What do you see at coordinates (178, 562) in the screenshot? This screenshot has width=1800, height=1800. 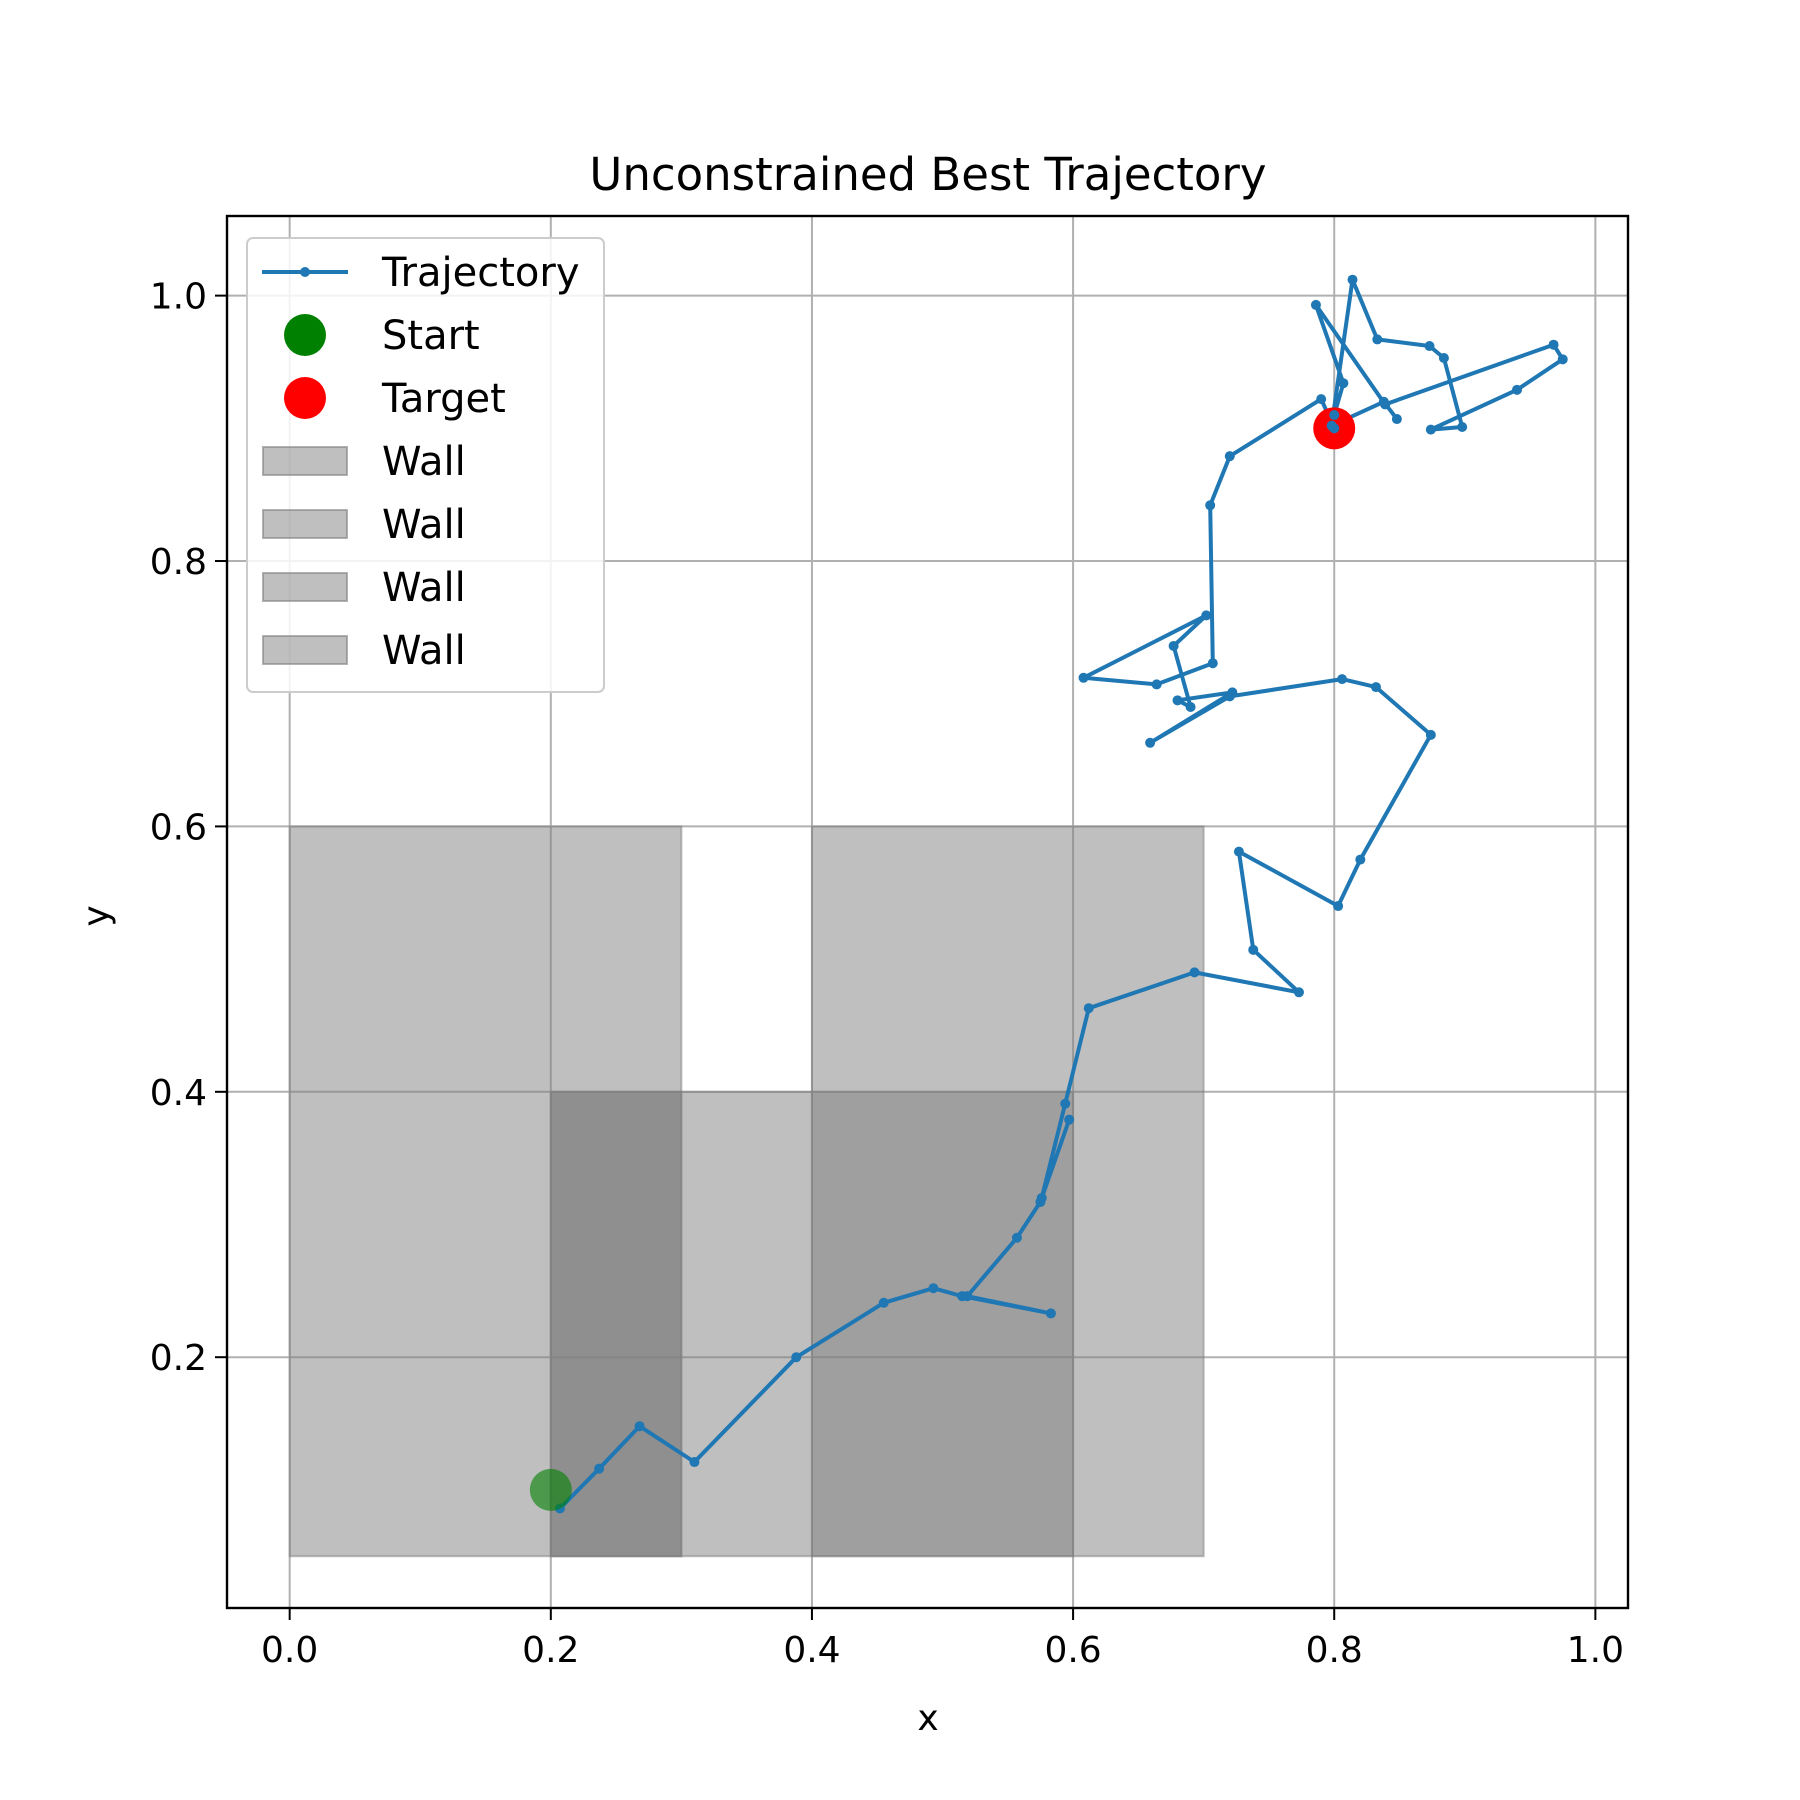 I see `y-tick-label: 0.8` at bounding box center [178, 562].